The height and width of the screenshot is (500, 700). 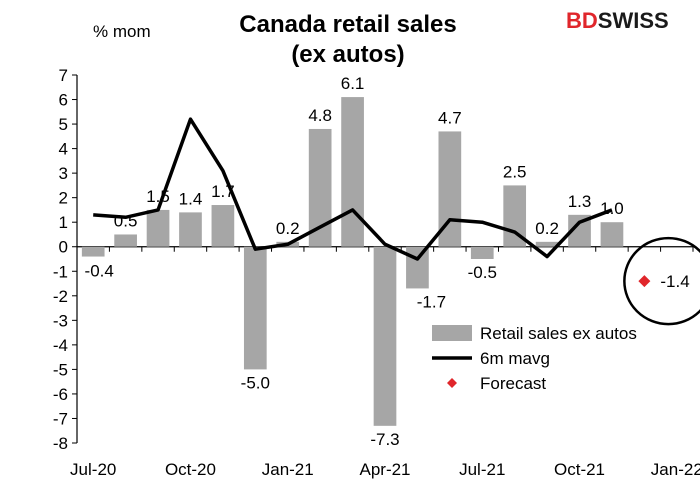 What do you see at coordinates (515, 358) in the screenshot?
I see `legend-label: 6m mavg` at bounding box center [515, 358].